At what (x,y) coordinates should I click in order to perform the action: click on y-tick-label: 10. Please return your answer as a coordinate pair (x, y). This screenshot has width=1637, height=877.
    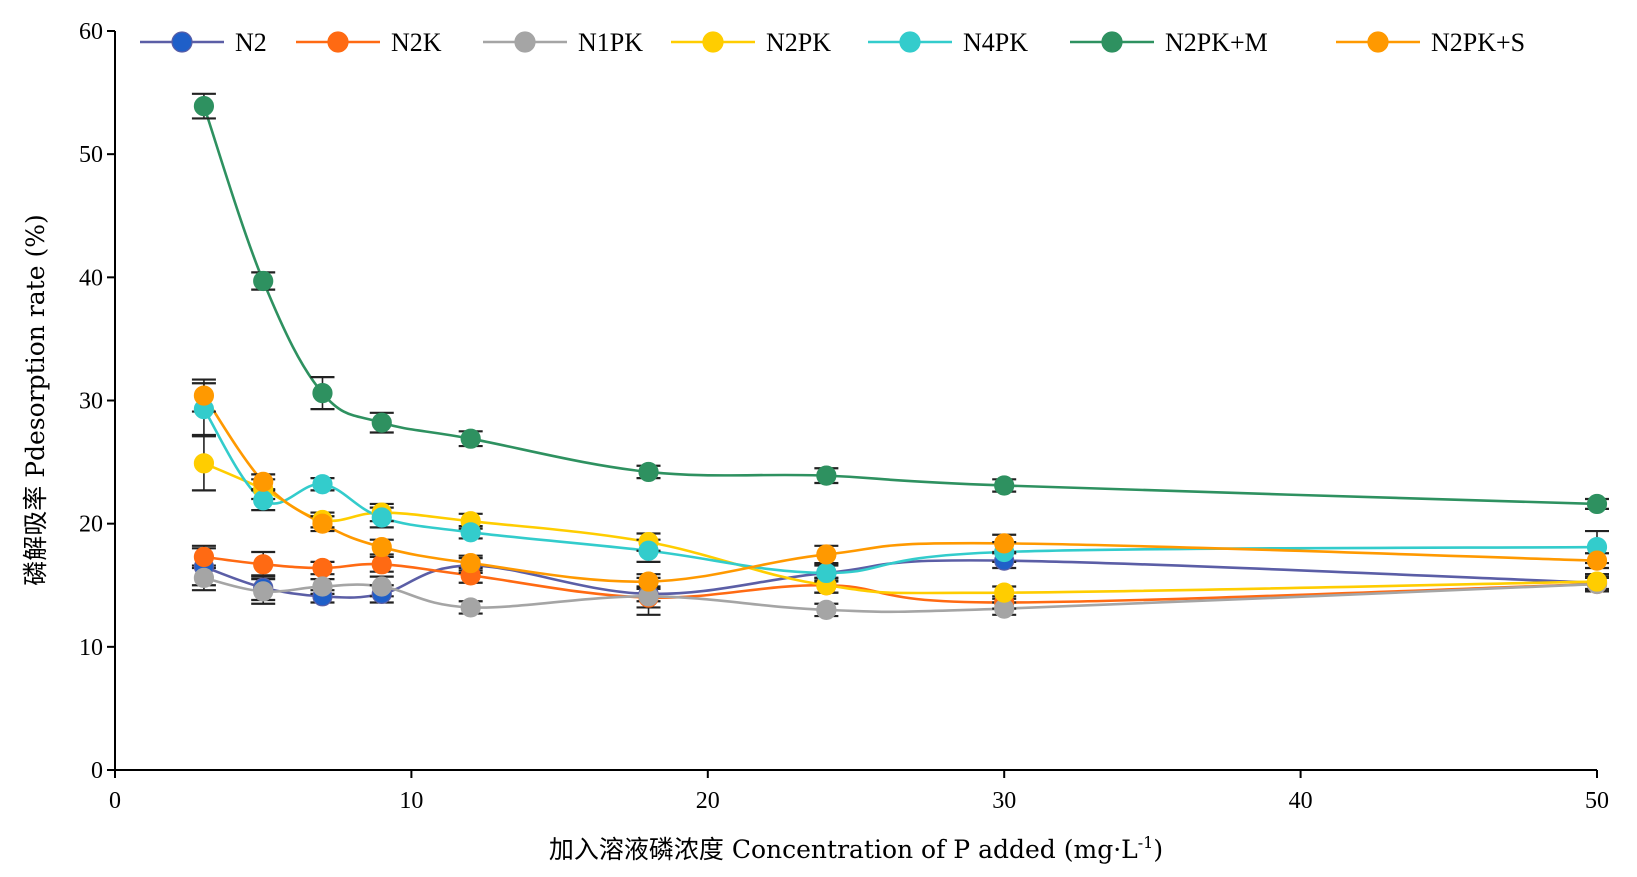
    Looking at the image, I should click on (91, 648).